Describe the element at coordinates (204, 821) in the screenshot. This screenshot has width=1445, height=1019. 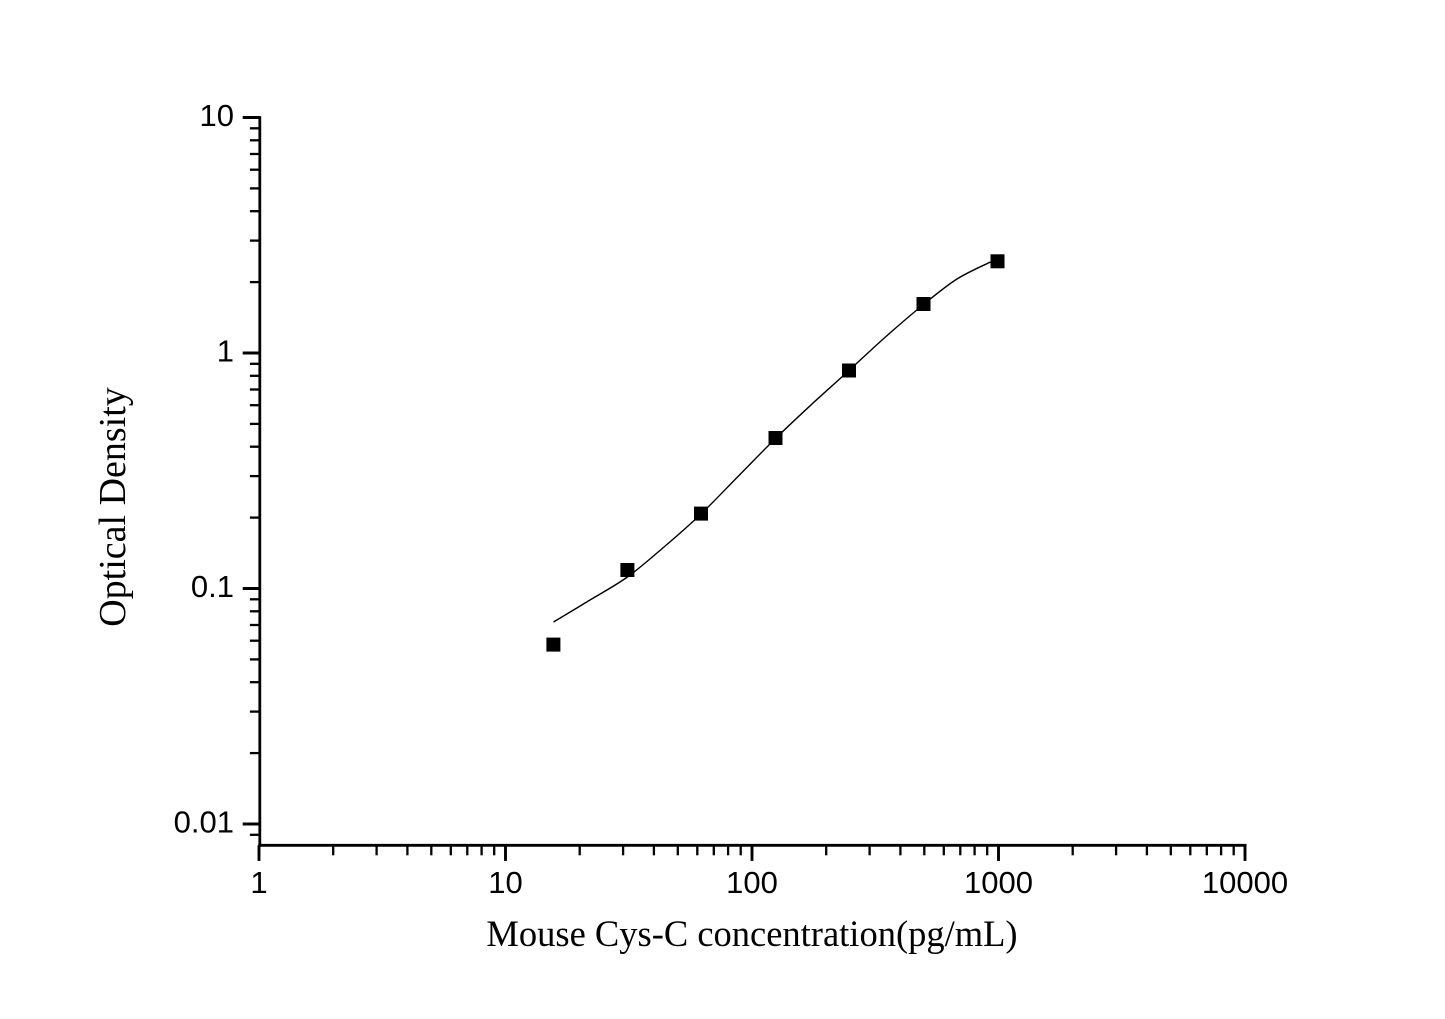
I see `svg-text: 0.01` at that location.